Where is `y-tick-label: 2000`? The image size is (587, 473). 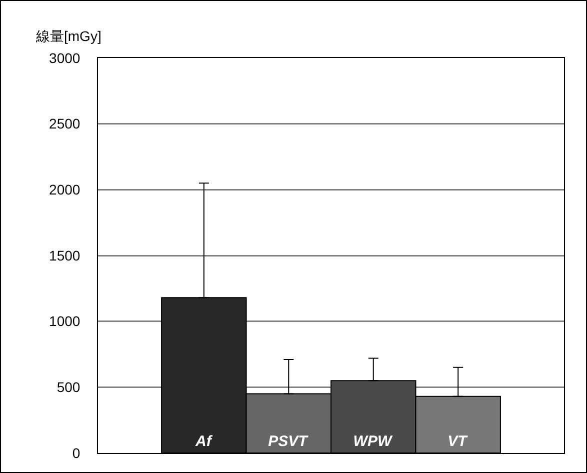 y-tick-label: 2000 is located at coordinates (64, 190).